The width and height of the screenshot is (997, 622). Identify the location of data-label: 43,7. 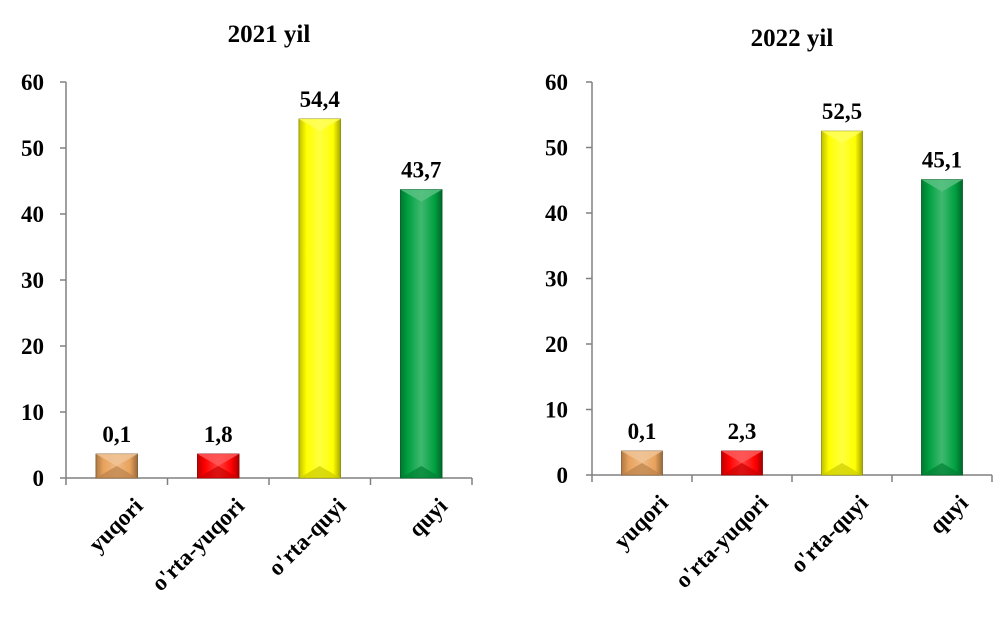
(421, 170).